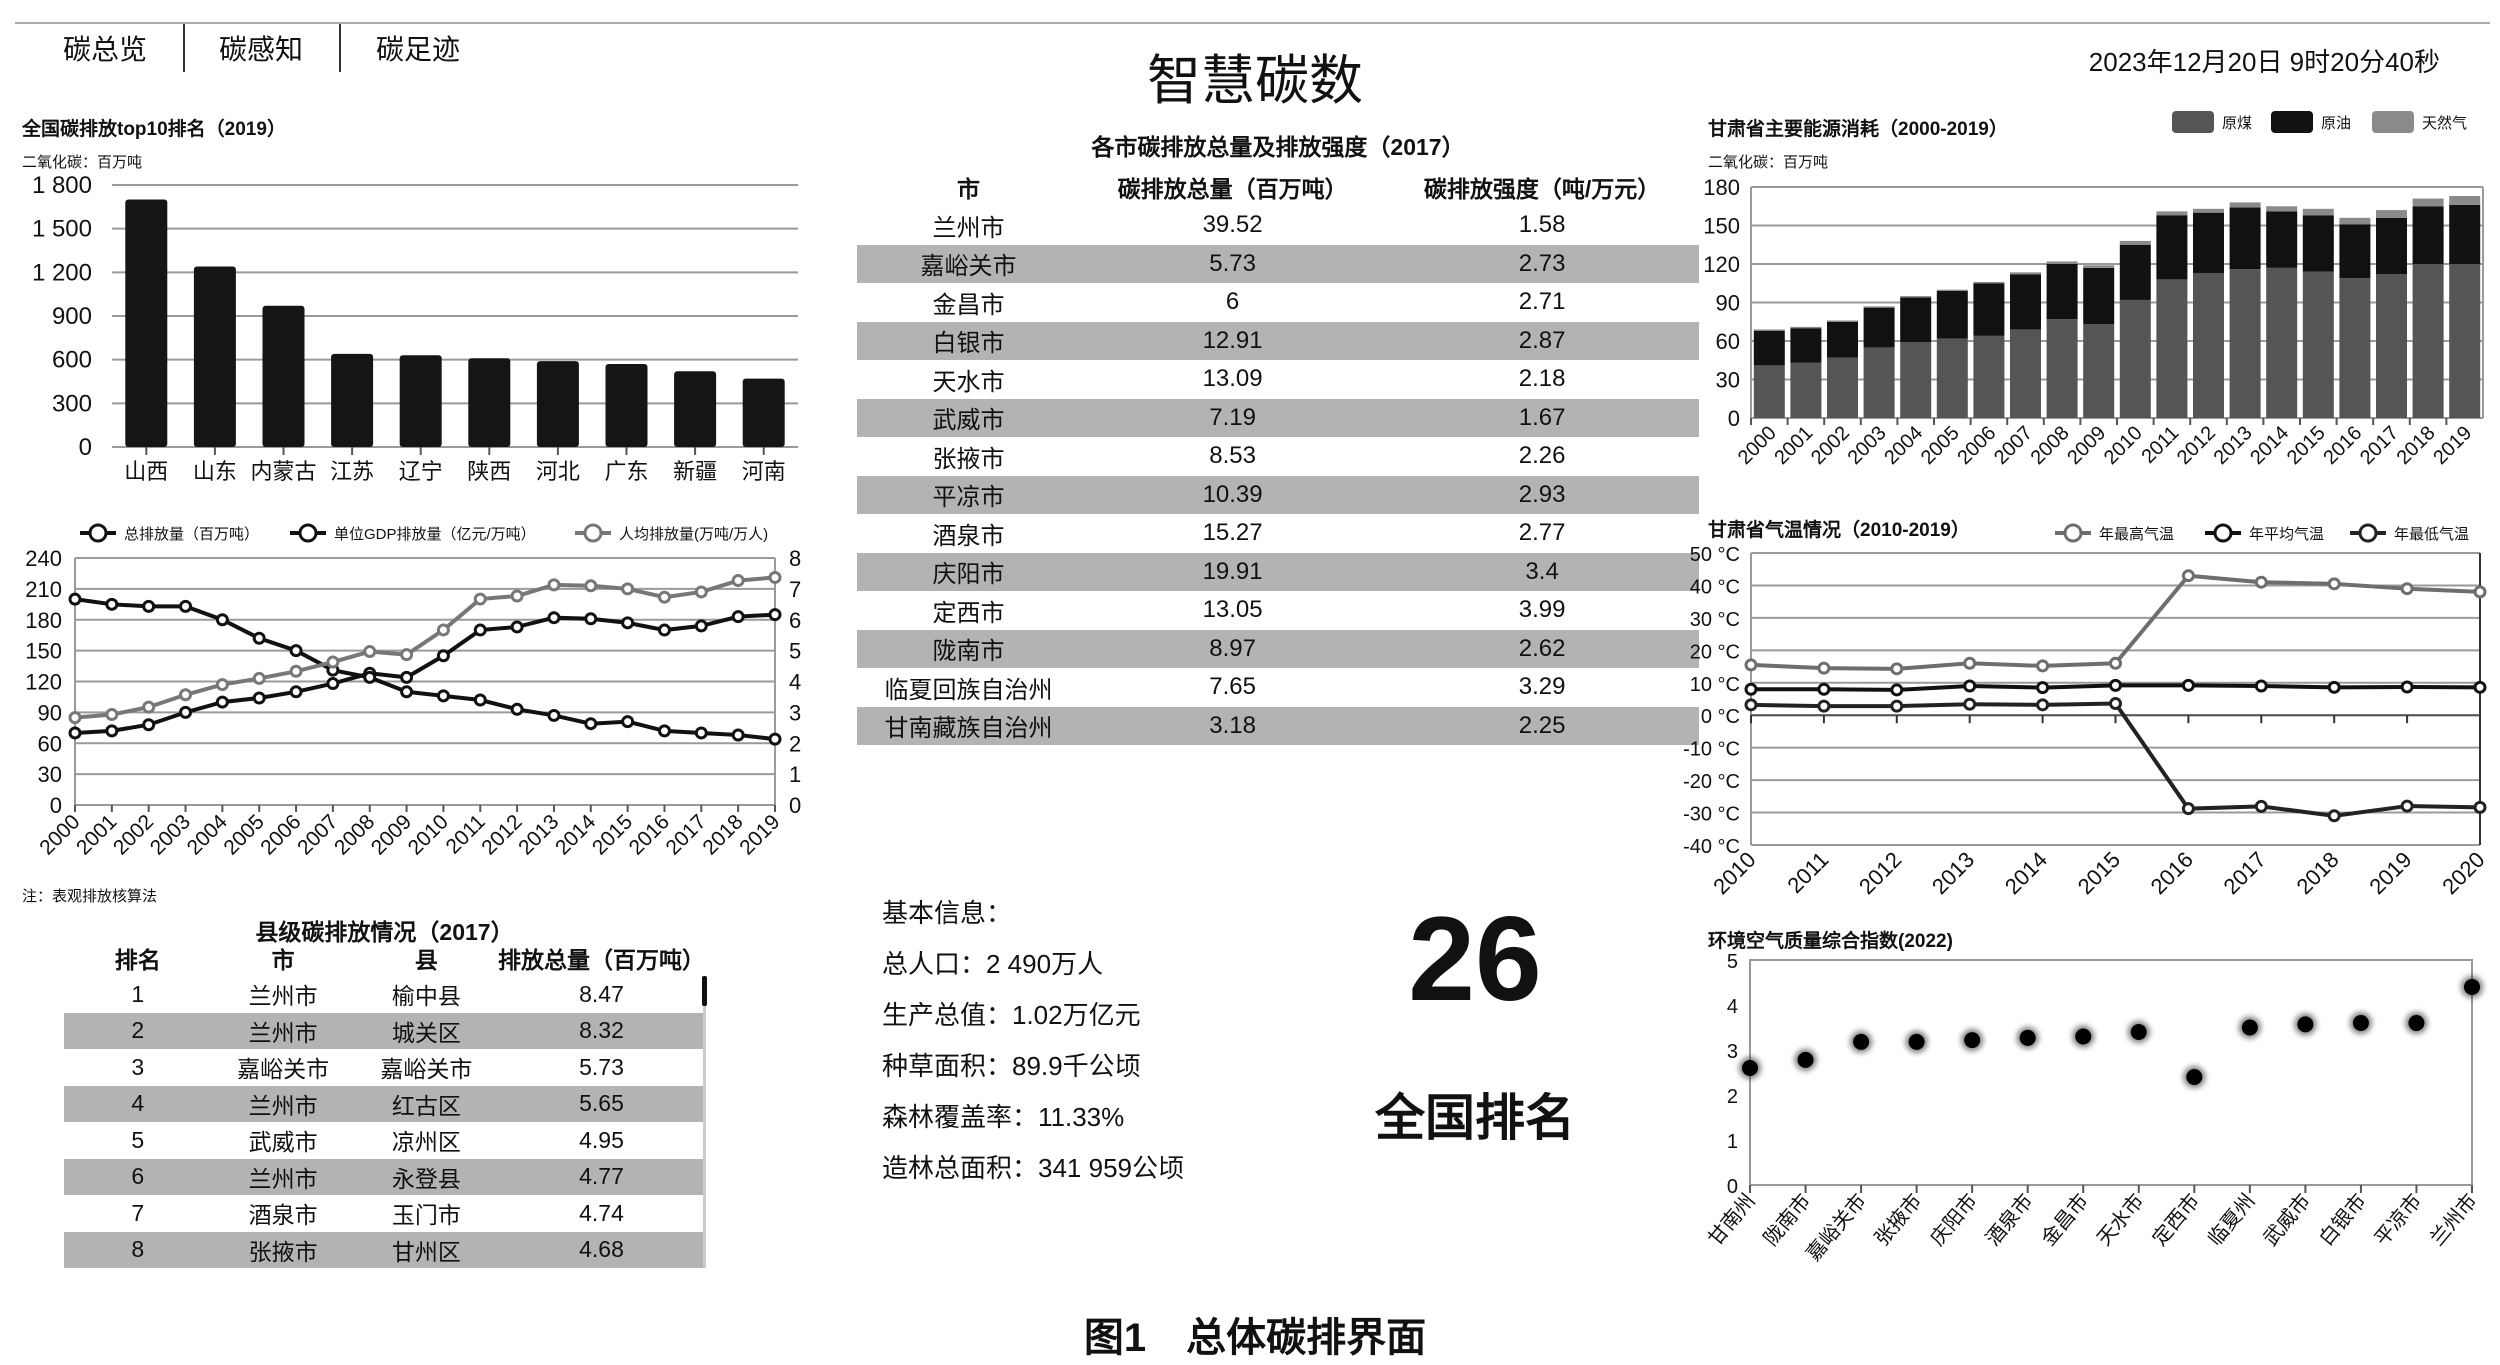  What do you see at coordinates (72, 403) in the screenshot?
I see `y-tick-label: 300` at bounding box center [72, 403].